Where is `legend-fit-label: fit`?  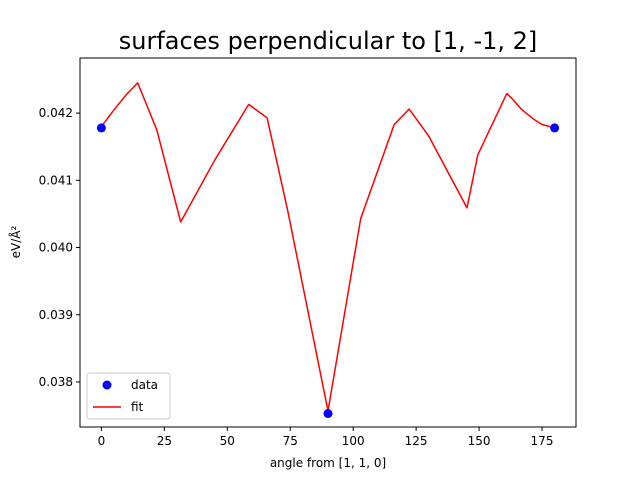 legend-fit-label: fit is located at coordinates (137, 407).